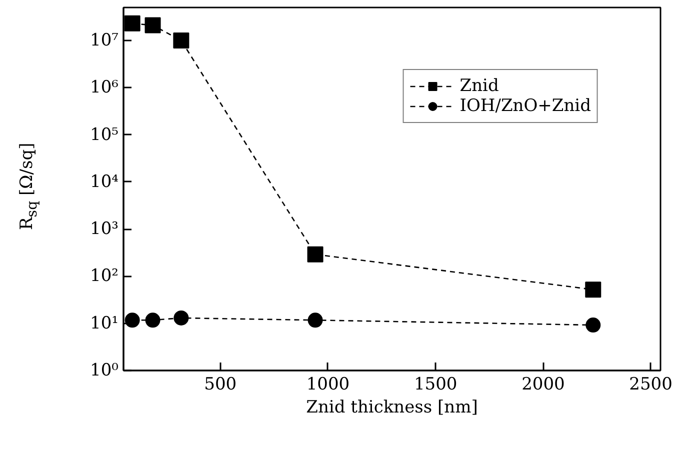  I want to click on x-axis-title: Znid thickness [nm], so click(392, 408).